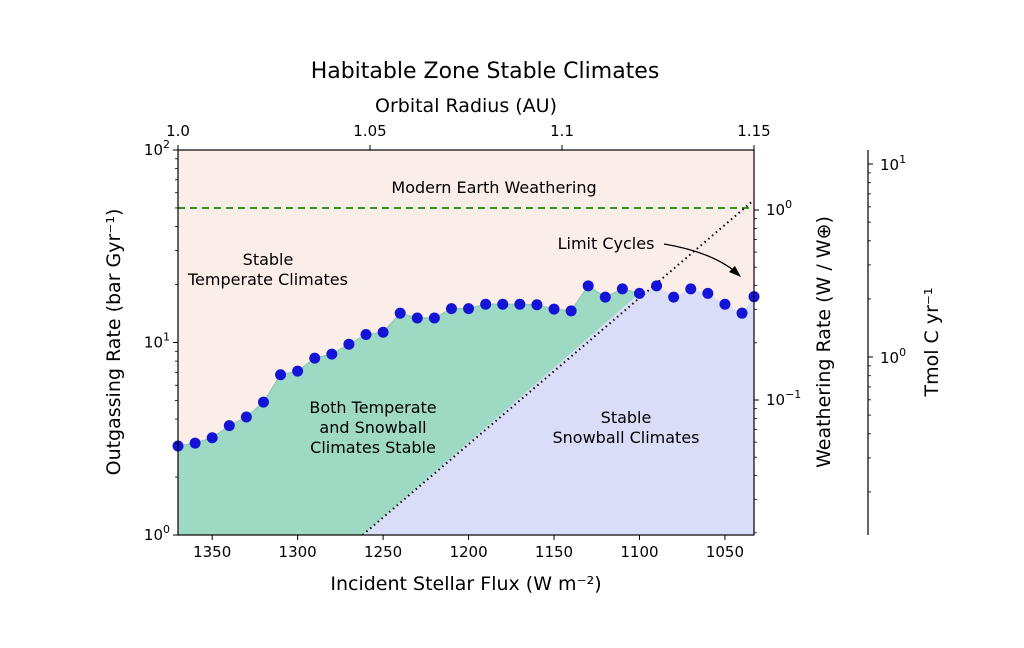 This screenshot has height=648, width=1024. I want to click on chart-title: Habitable Zone Stable Climates, so click(485, 71).